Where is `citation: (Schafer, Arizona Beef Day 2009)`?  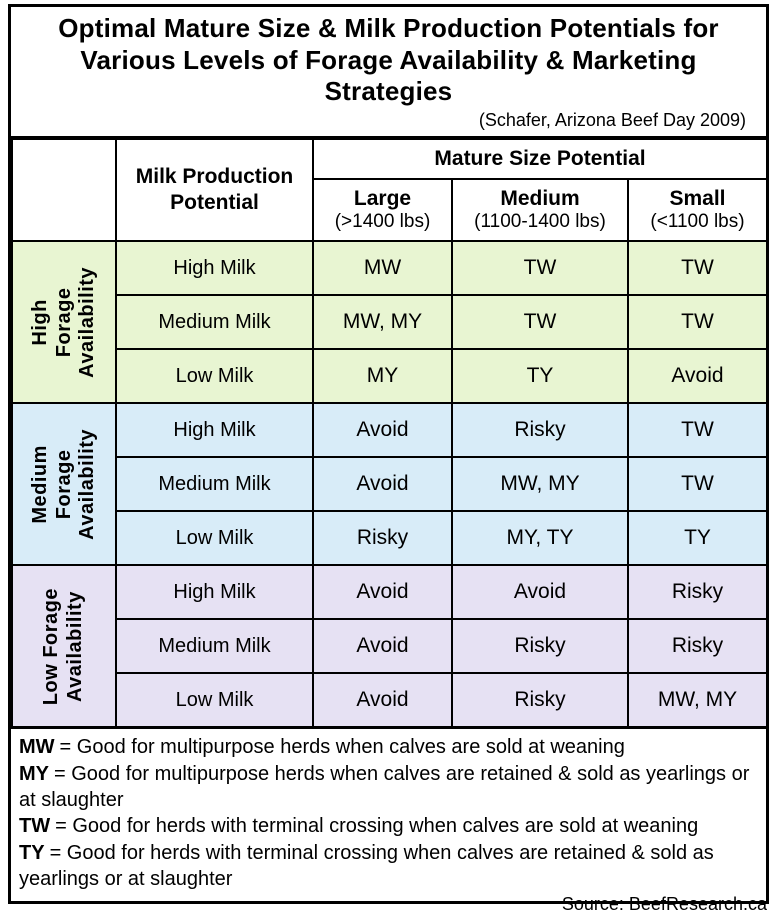
citation: (Schafer, Arizona Beef Day 2009) is located at coordinates (612, 120).